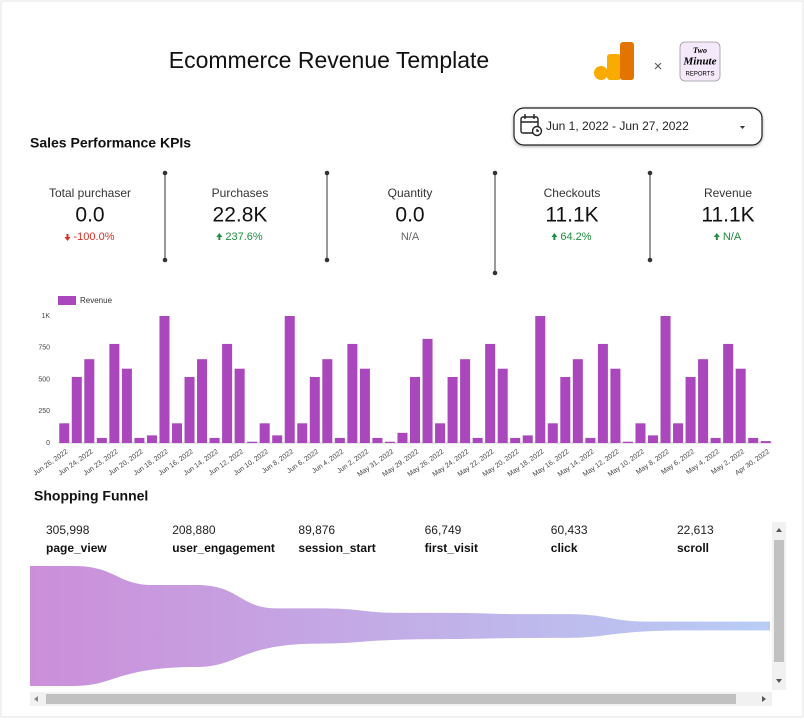 Image resolution: width=804 pixels, height=723 pixels. Describe the element at coordinates (96, 300) in the screenshot. I see `legend-label: Revenue` at that location.